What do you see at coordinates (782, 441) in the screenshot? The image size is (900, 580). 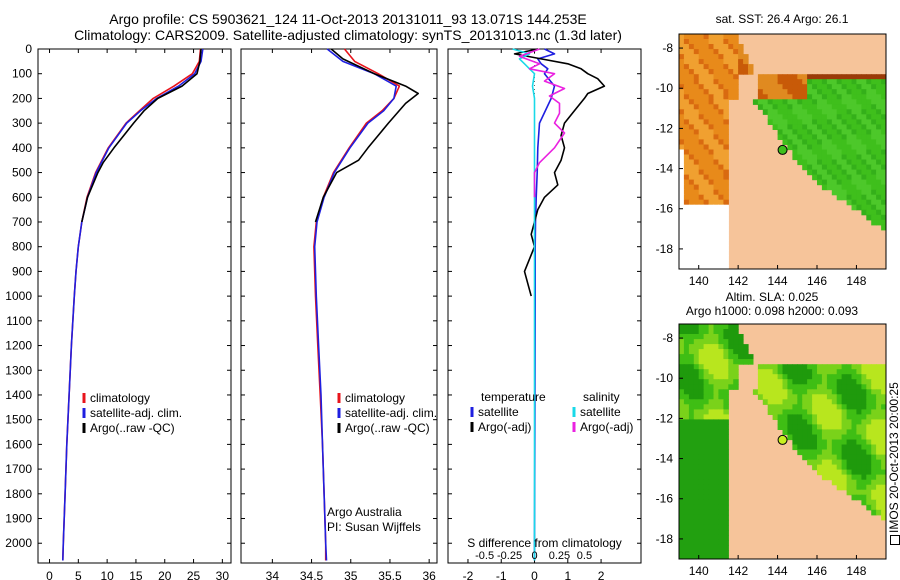 I see `map-frame` at bounding box center [782, 441].